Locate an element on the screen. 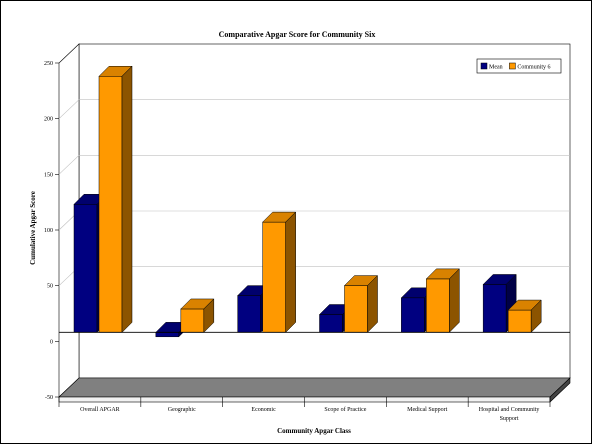  legend-box is located at coordinates (519, 66).